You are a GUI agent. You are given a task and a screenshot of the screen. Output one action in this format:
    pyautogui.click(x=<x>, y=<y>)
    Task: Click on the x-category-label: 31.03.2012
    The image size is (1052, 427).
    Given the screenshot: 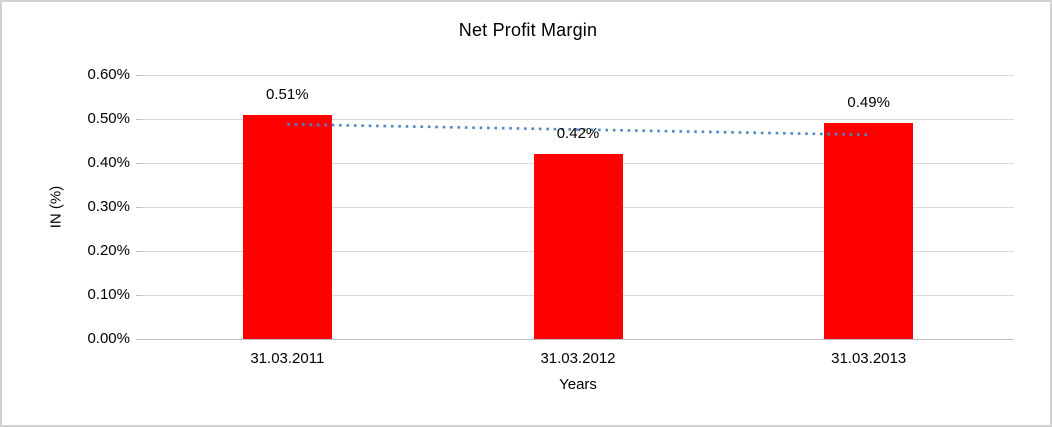 What is the action you would take?
    pyautogui.click(x=578, y=358)
    